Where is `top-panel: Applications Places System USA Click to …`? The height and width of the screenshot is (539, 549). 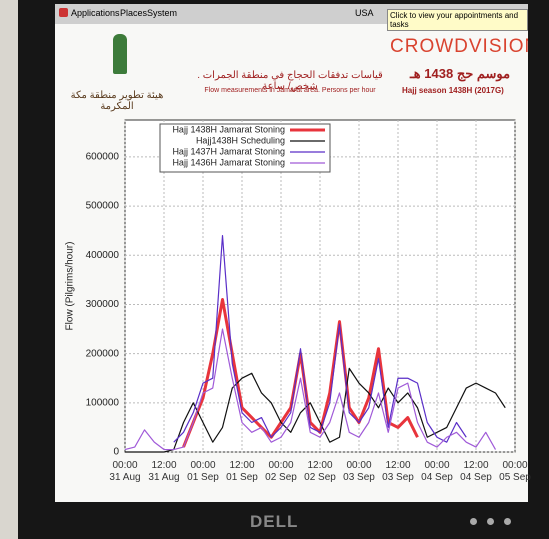 top-panel: Applications Places System USA Click to … is located at coordinates (291, 17).